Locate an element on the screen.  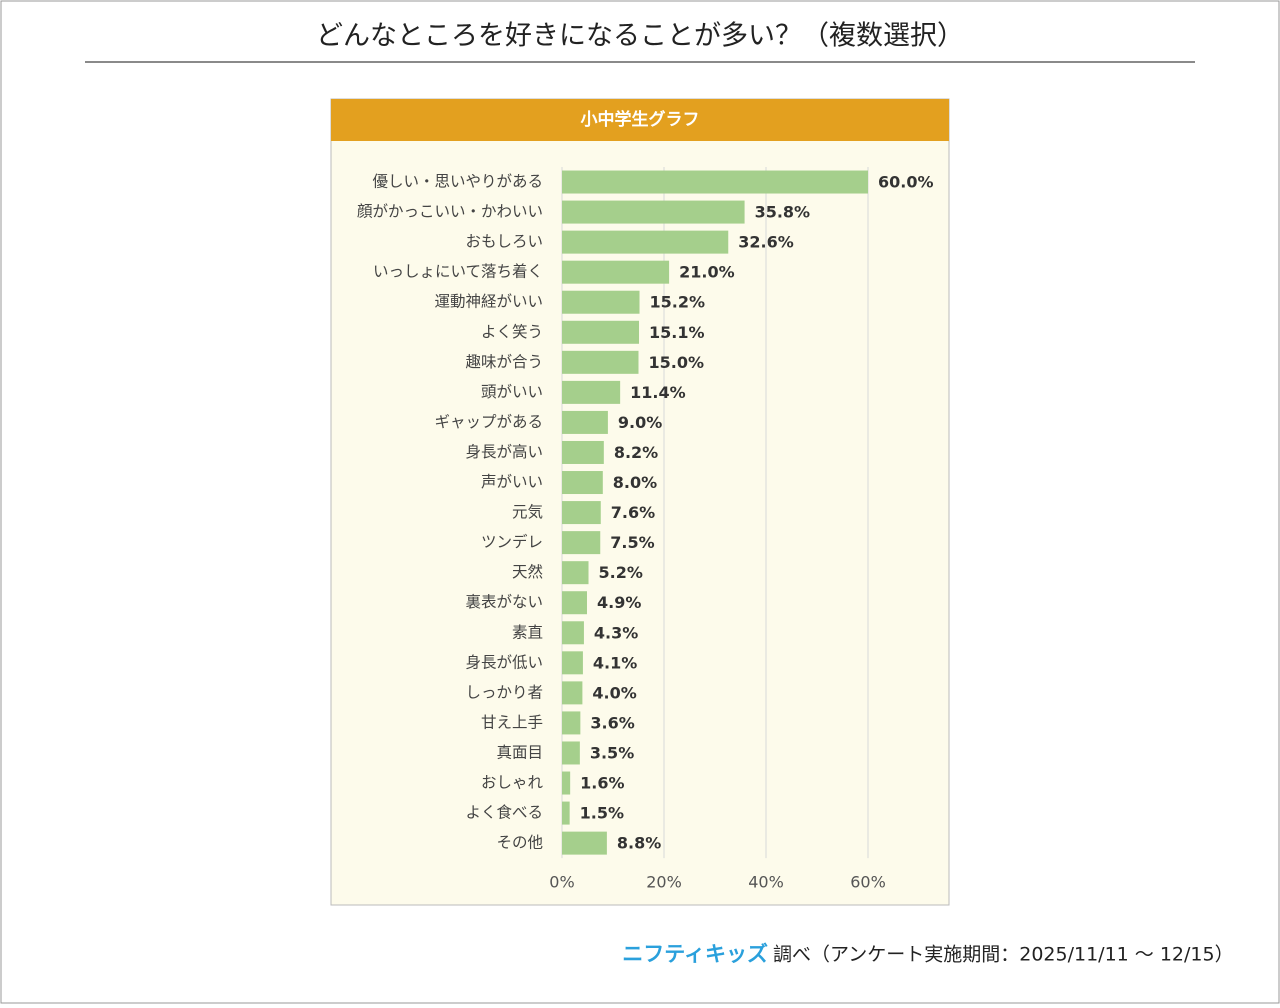
value-label: 4.9% is located at coordinates (619, 602).